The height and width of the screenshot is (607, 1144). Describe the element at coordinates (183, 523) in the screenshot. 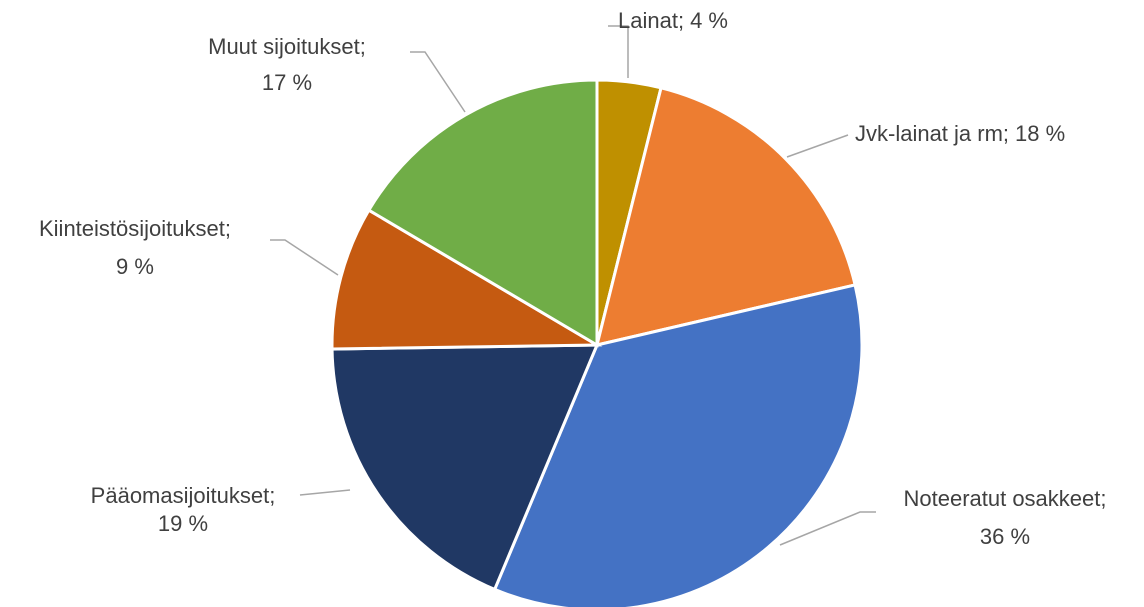

I see `label-value: 19 %` at that location.